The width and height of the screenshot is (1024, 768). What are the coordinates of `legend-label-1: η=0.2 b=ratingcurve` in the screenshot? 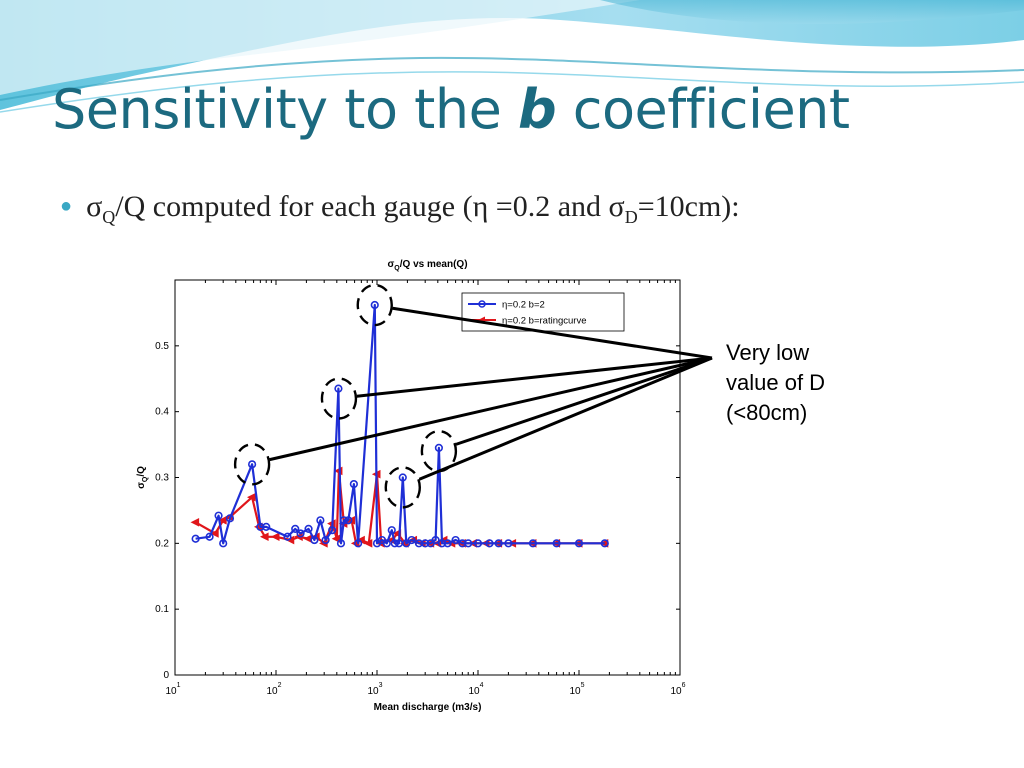 It's located at (544, 321).